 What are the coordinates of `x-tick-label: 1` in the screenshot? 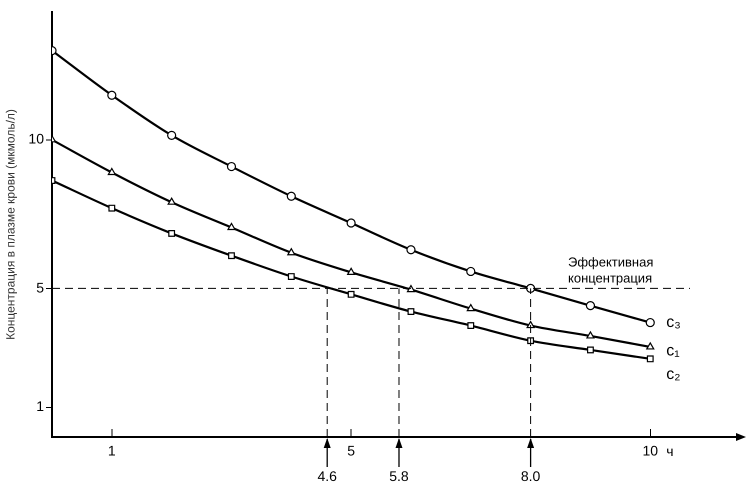 It's located at (112, 450).